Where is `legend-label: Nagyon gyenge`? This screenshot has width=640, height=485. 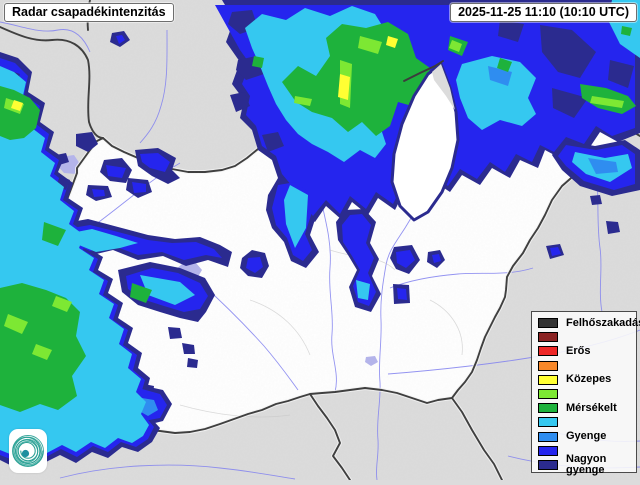
legend-label: Nagyon gyenge is located at coordinates (586, 464).